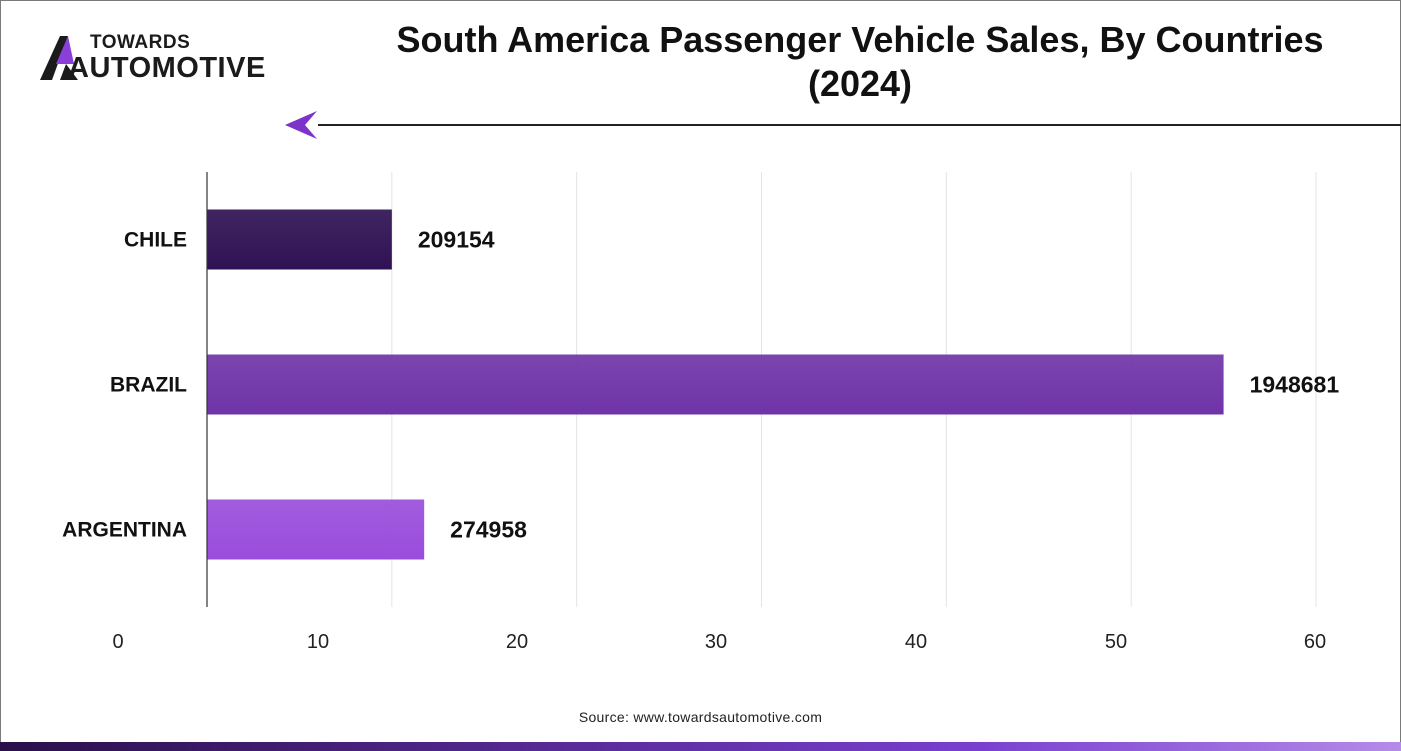 The width and height of the screenshot is (1401, 751). I want to click on x-tick-label-20: 20, so click(517, 642).